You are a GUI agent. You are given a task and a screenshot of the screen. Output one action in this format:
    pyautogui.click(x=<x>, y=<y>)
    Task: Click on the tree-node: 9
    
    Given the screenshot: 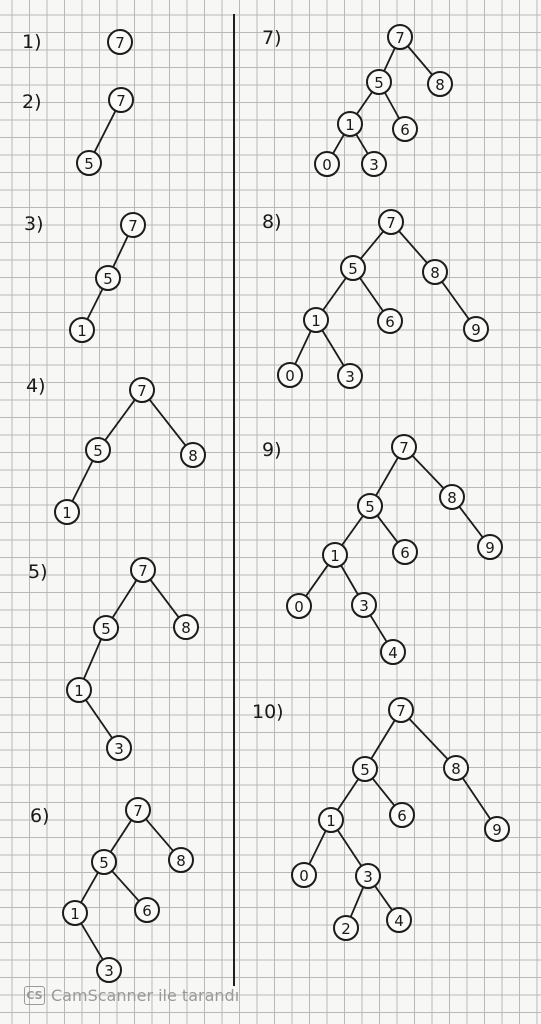 What is the action you would take?
    pyautogui.click(x=490, y=547)
    